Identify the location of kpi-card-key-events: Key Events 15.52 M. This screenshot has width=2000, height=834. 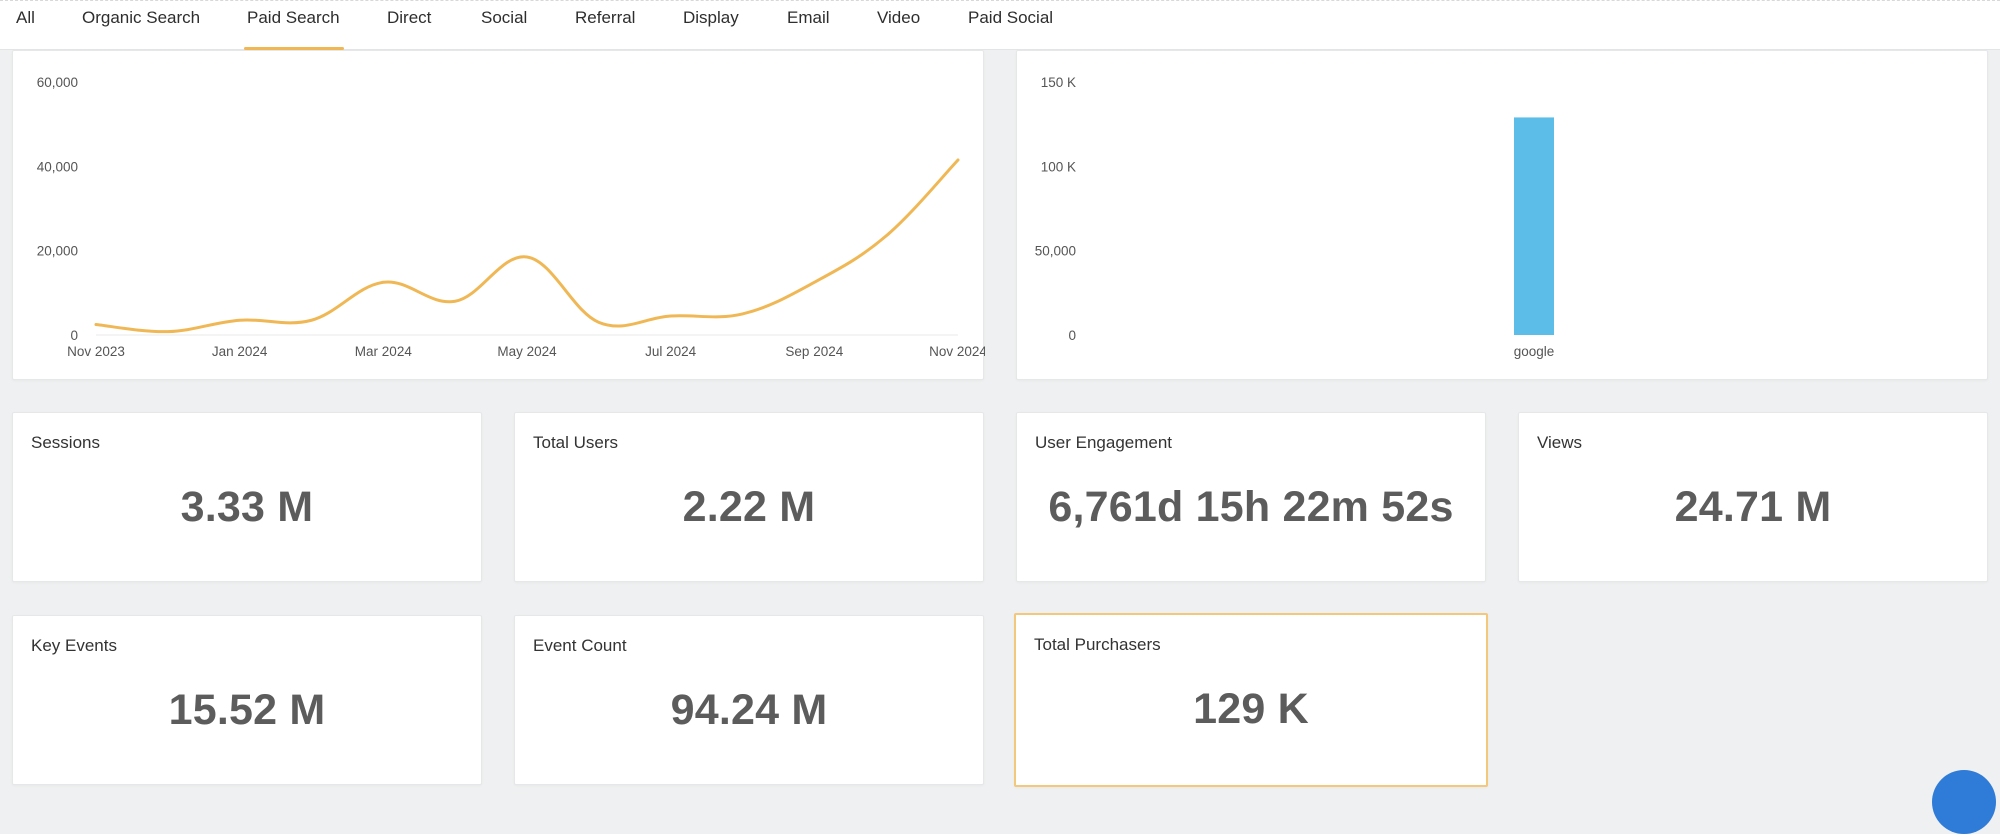
(247, 700).